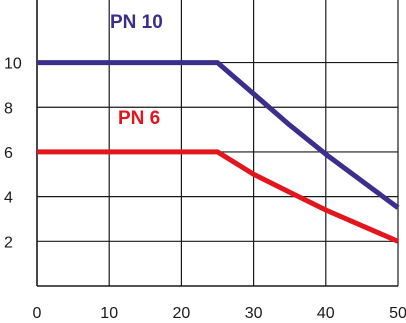 This screenshot has width=406, height=323. I want to click on y-tick-label-6: 6, so click(8, 153).